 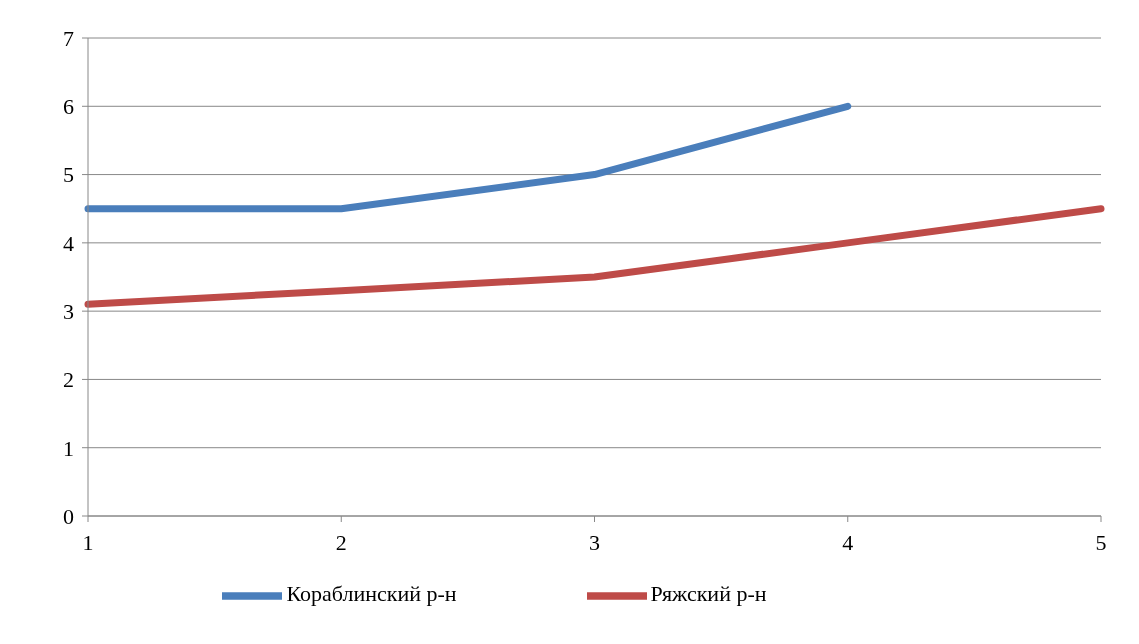 I want to click on y-tick-label: 7, so click(x=68, y=38).